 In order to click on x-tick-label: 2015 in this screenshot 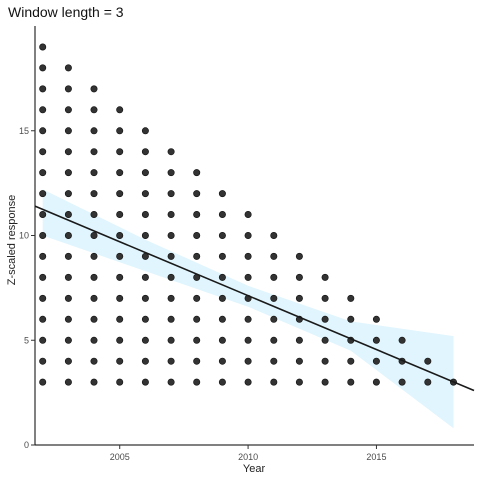, I will do `click(376, 457)`.